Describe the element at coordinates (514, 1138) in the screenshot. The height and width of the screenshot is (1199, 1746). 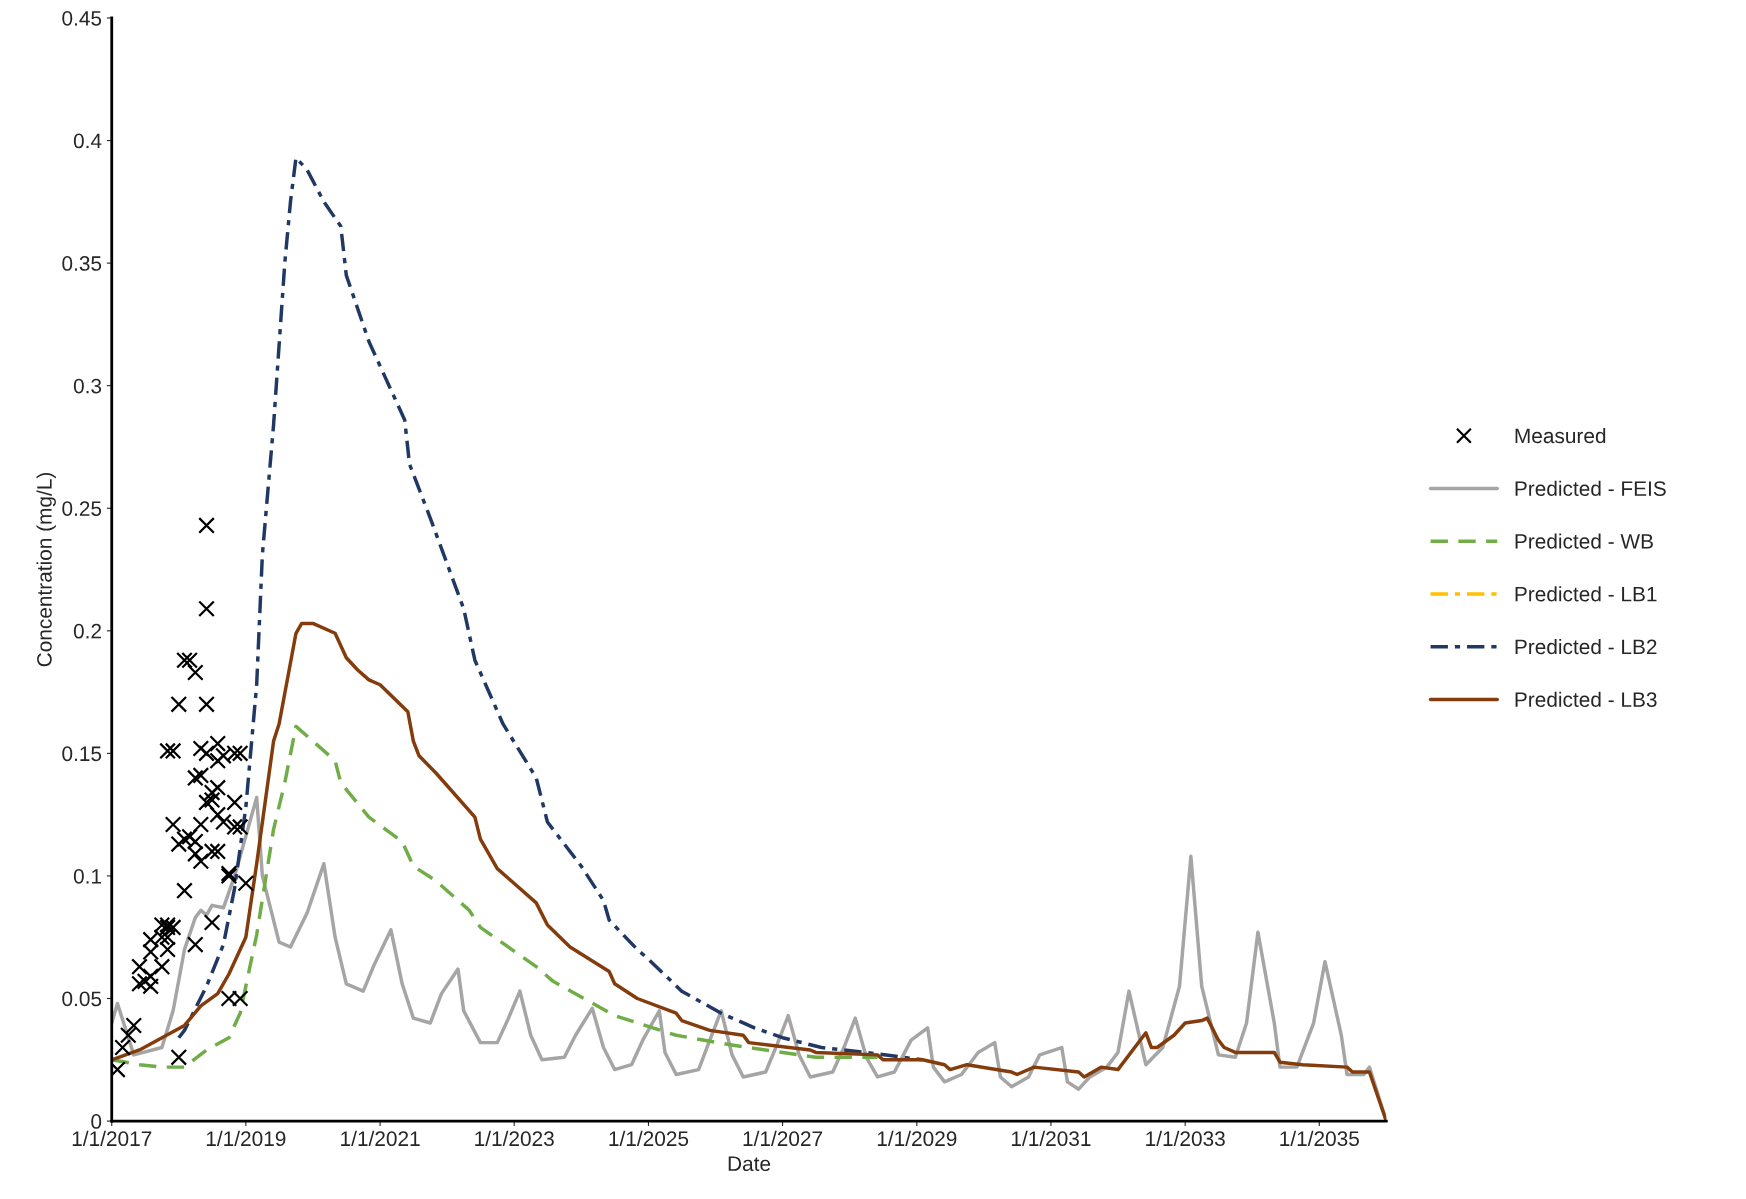
I see `x-tick-label: 1/1/2023` at that location.